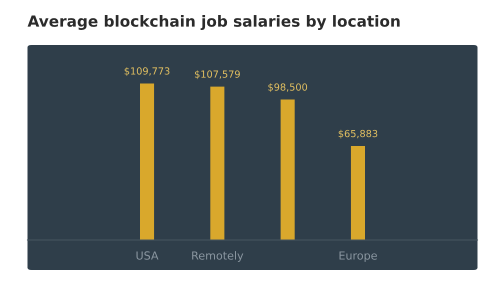  Describe the element at coordinates (218, 256) in the screenshot. I see `x-tick-label: Remotely` at that location.